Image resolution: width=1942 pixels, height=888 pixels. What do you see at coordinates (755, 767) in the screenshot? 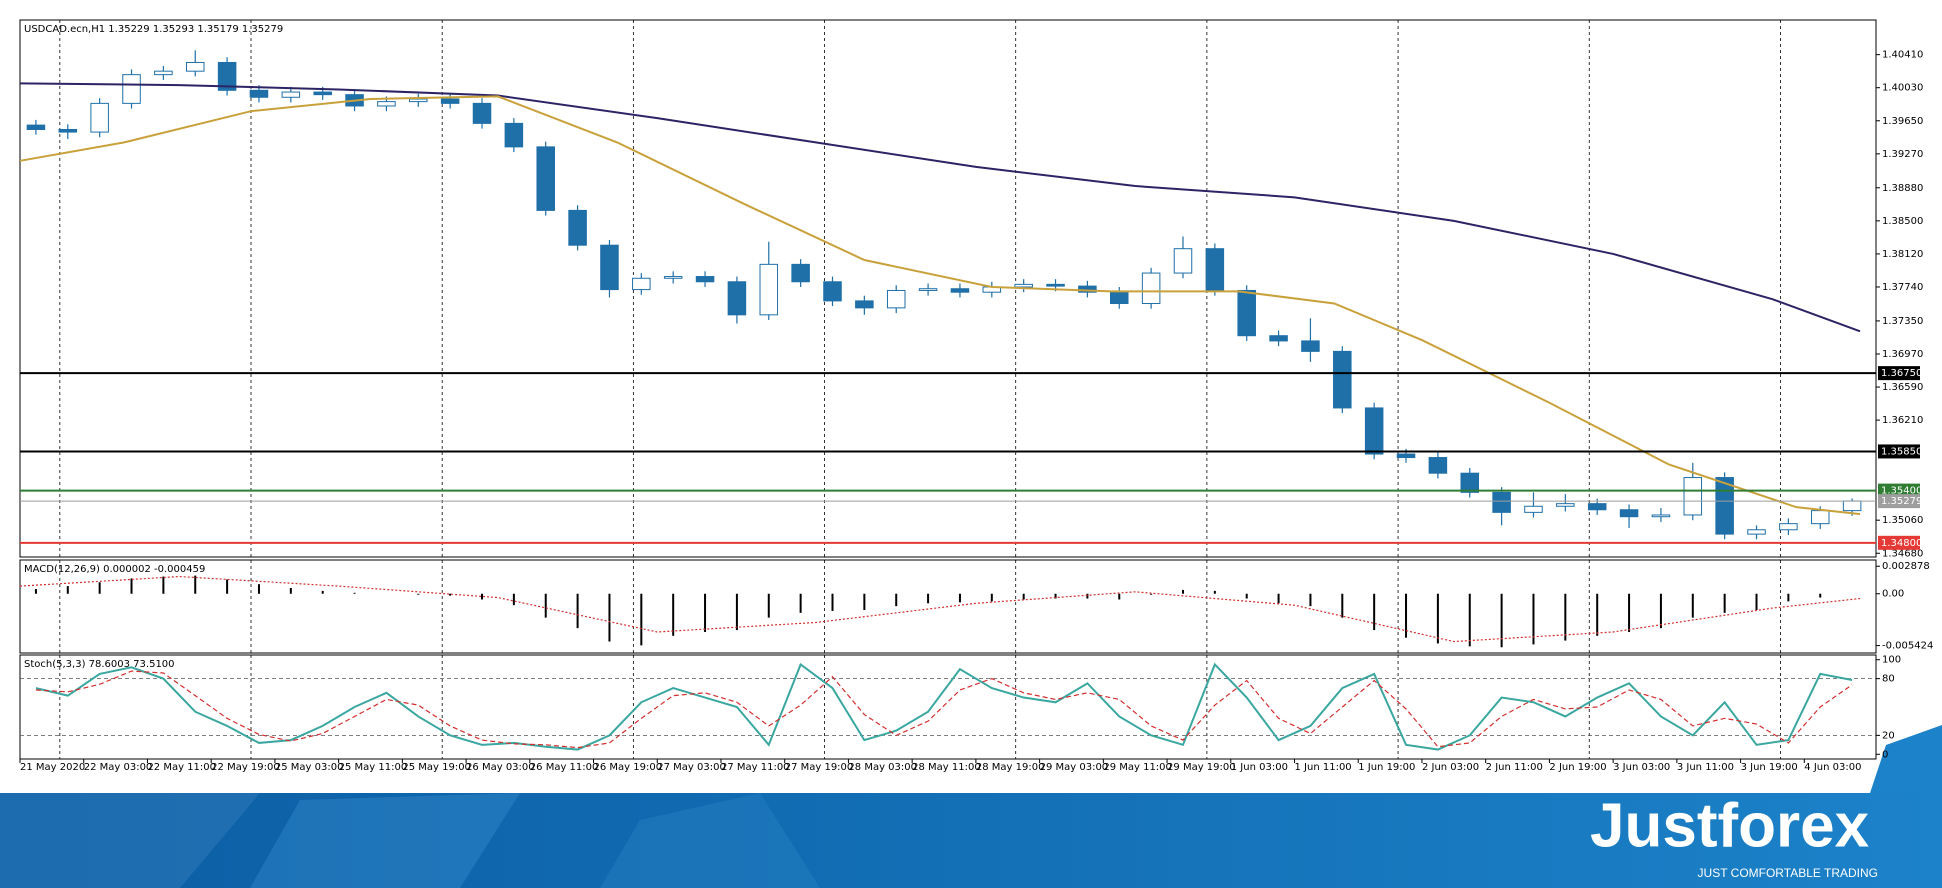
I see `x-tick-label: 27 May 11:00` at bounding box center [755, 767].